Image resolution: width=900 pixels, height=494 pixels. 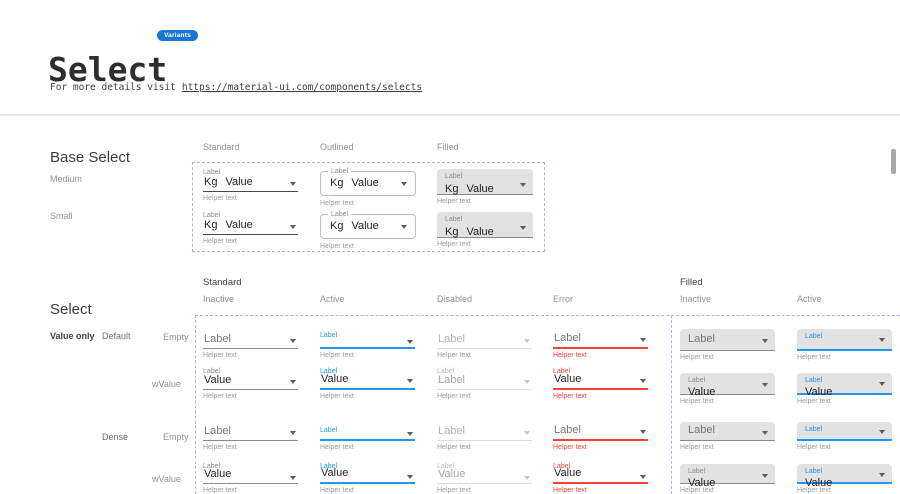 I want to click on select-adornment: Kg, so click(x=452, y=232).